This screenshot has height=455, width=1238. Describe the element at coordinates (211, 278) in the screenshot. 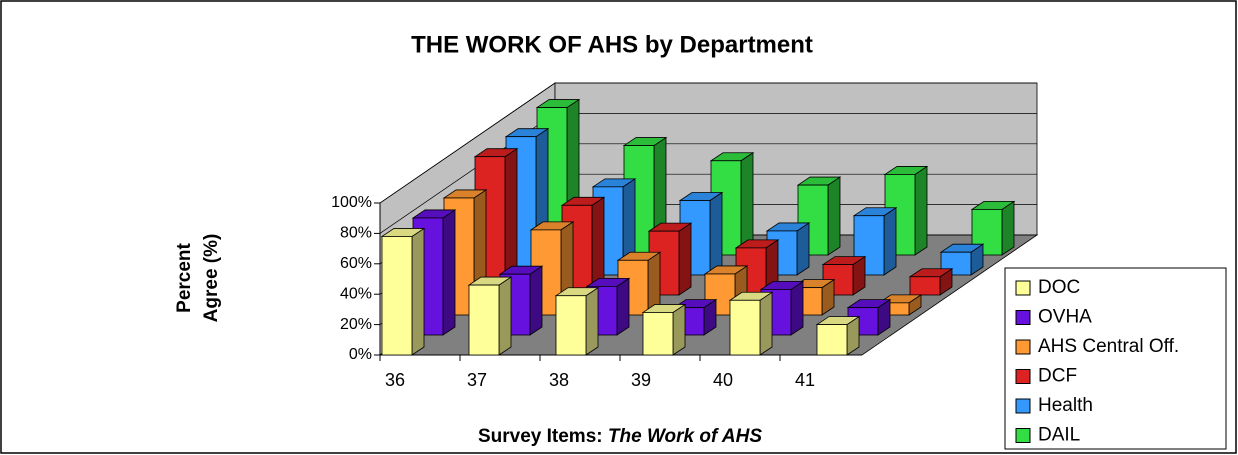

I see `y-axis-label: Agree (%)` at that location.